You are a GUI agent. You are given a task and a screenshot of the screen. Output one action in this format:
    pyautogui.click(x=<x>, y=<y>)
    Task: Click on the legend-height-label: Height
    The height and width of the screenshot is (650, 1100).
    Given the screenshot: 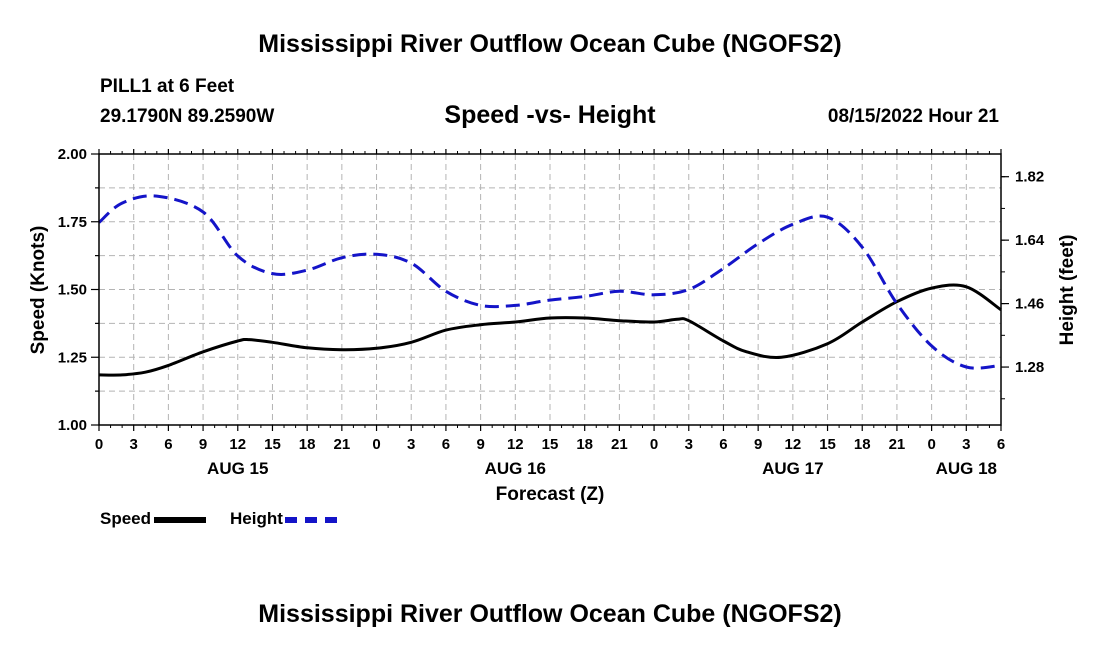 What is the action you would take?
    pyautogui.click(x=256, y=518)
    